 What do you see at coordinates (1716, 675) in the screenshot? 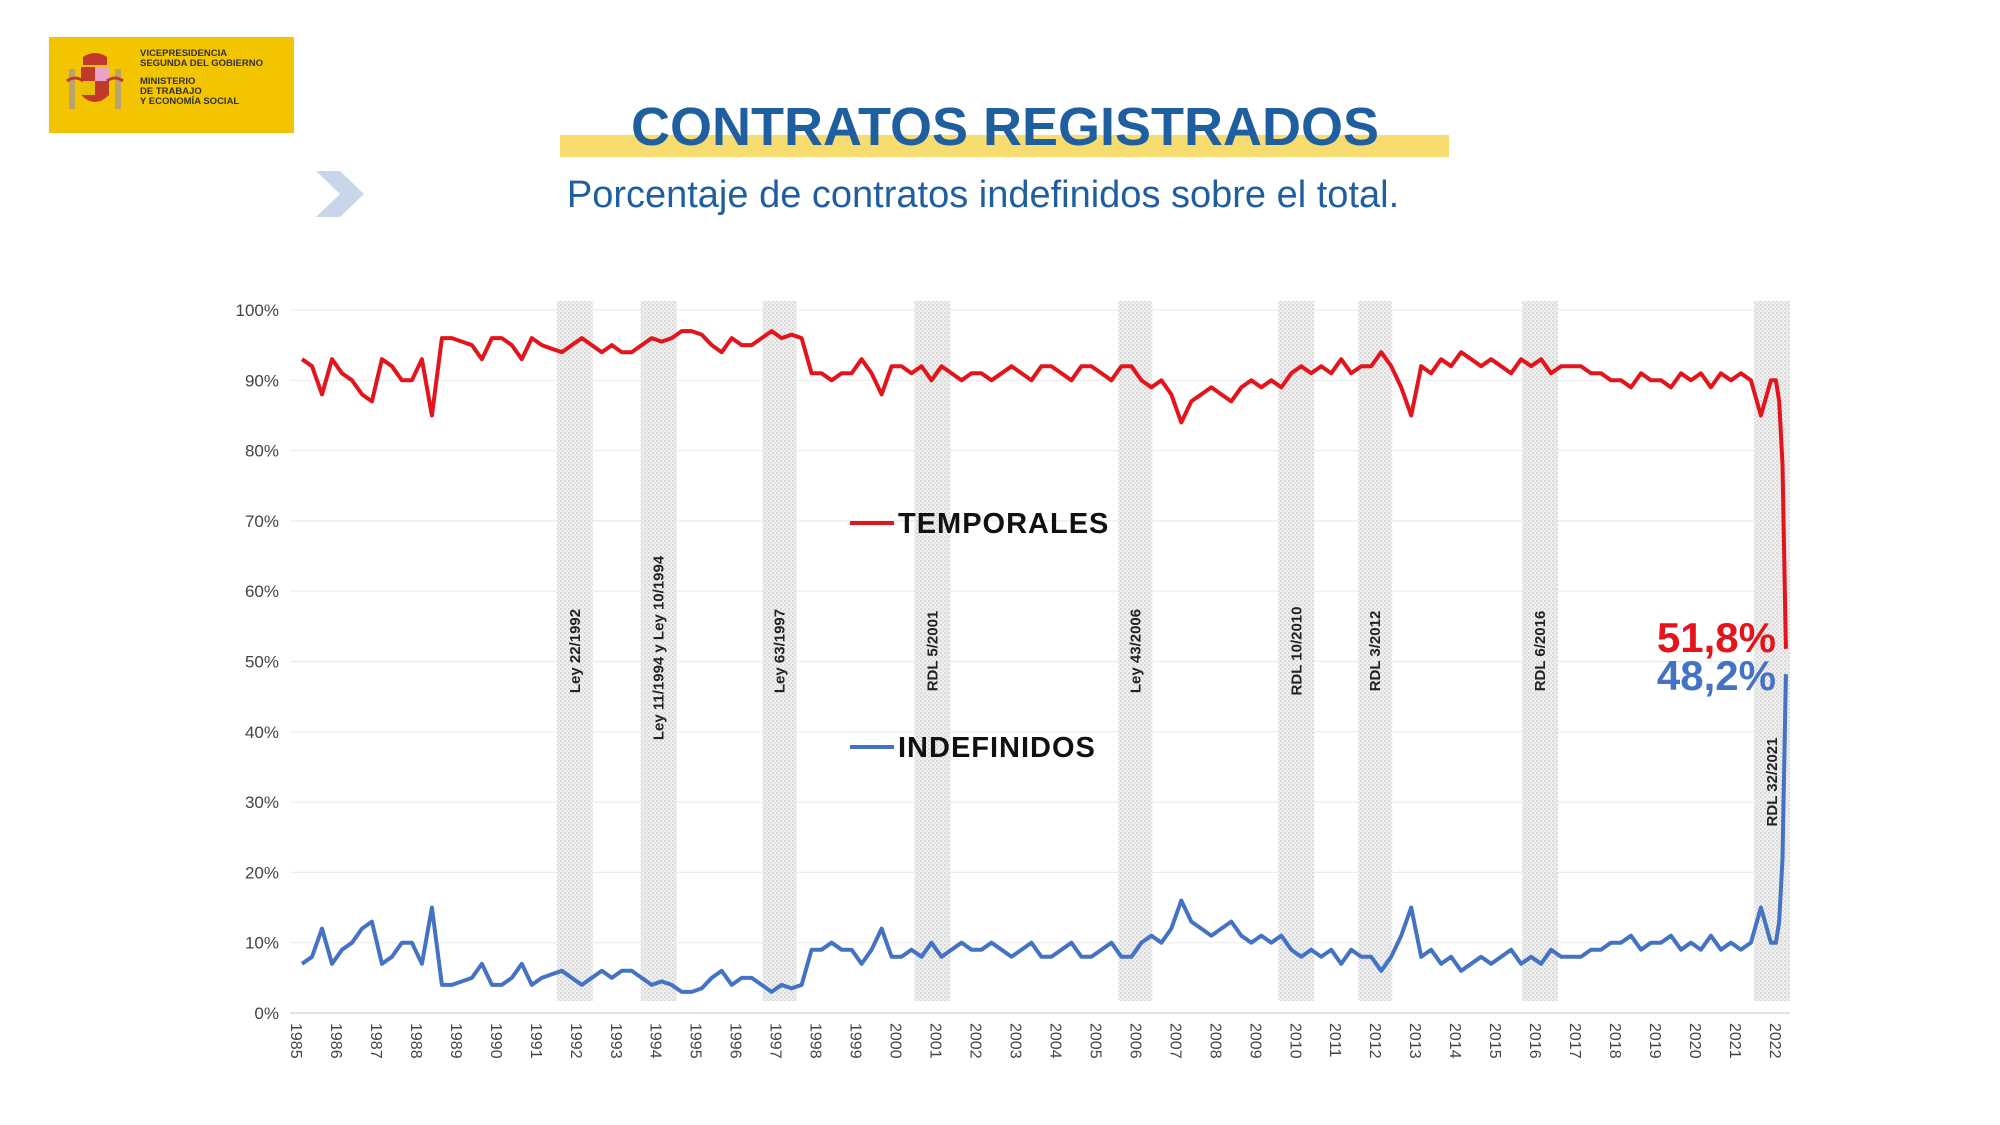
I see `end-value-label: 48,2%` at bounding box center [1716, 675].